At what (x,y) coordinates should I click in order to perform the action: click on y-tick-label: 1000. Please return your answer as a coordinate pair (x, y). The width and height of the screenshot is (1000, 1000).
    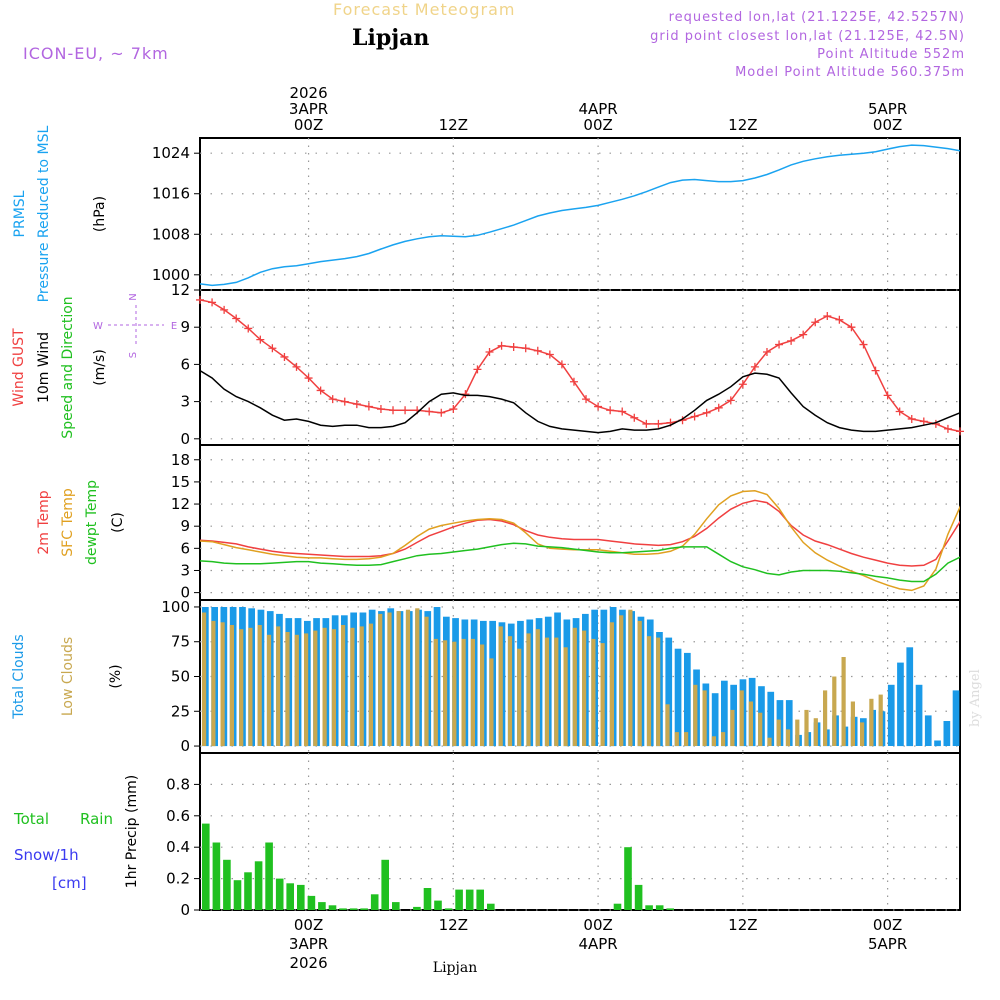
    Looking at the image, I should click on (171, 275).